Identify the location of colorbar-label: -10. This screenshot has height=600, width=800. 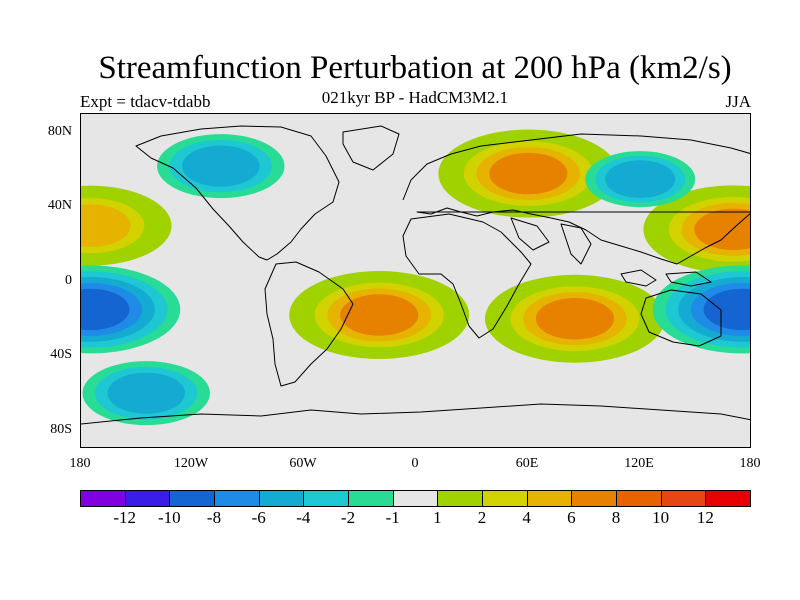
(169, 517).